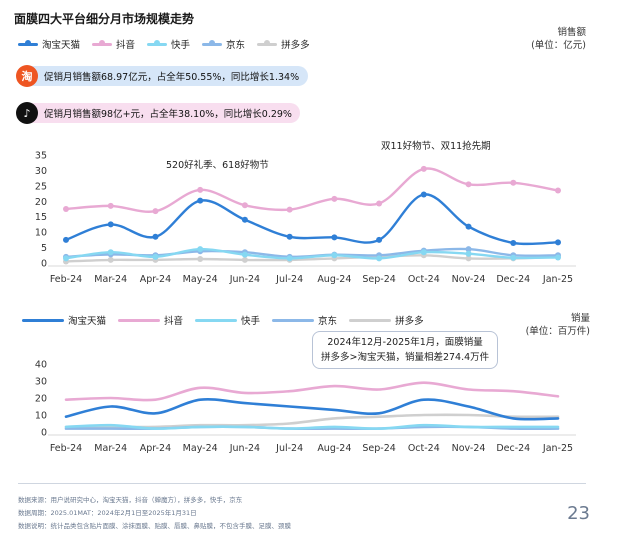 Image resolution: width=624 pixels, height=546 pixels. What do you see at coordinates (44, 264) in the screenshot?
I see `chart1-y-tick-label: 0` at bounding box center [44, 264].